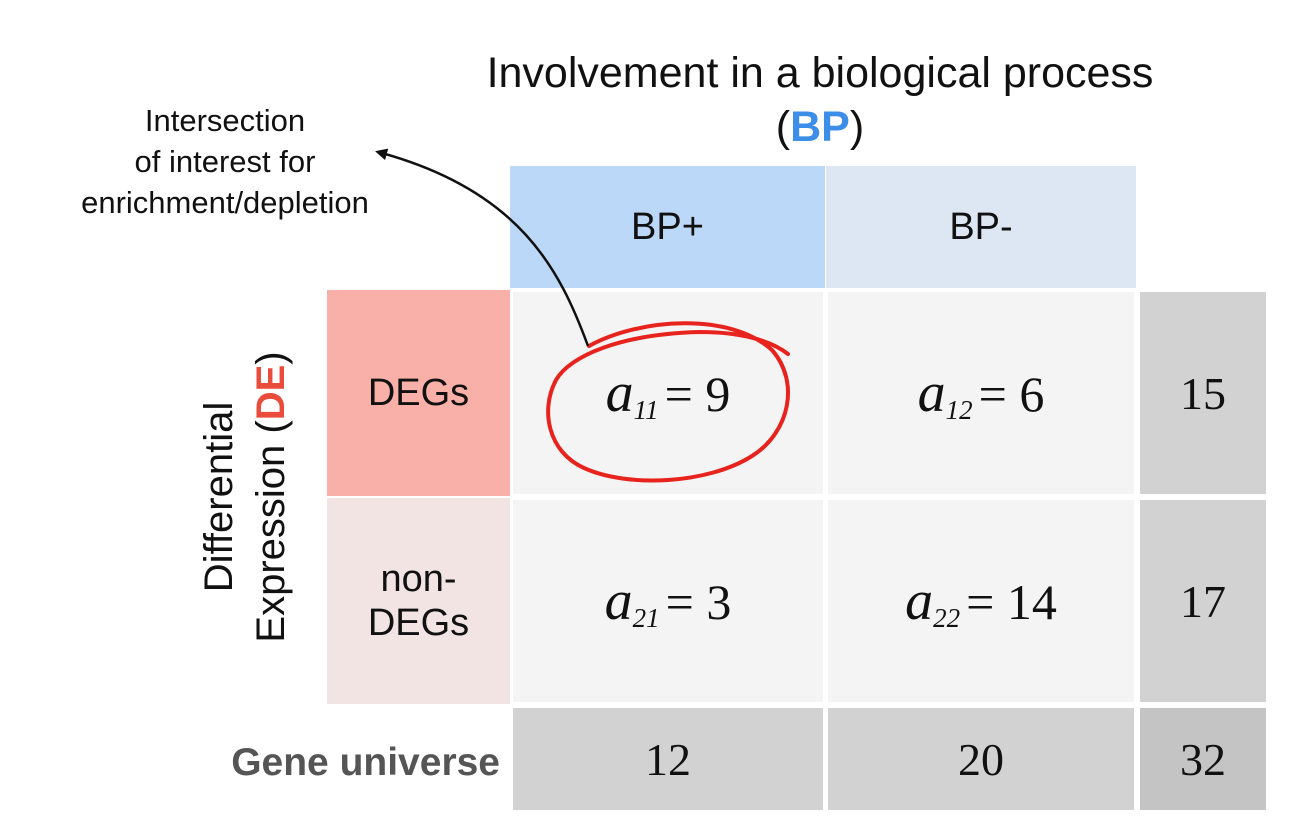 Image resolution: width=1300 pixels, height=840 pixels. What do you see at coordinates (219, 497) in the screenshot?
I see `row-title-line-1: Differential` at bounding box center [219, 497].